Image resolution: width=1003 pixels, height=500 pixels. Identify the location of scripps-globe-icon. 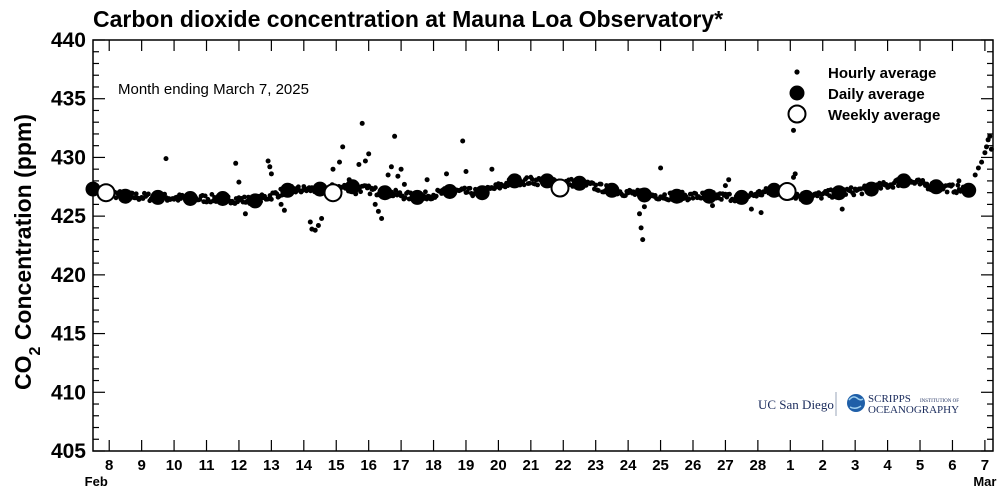
(856, 403).